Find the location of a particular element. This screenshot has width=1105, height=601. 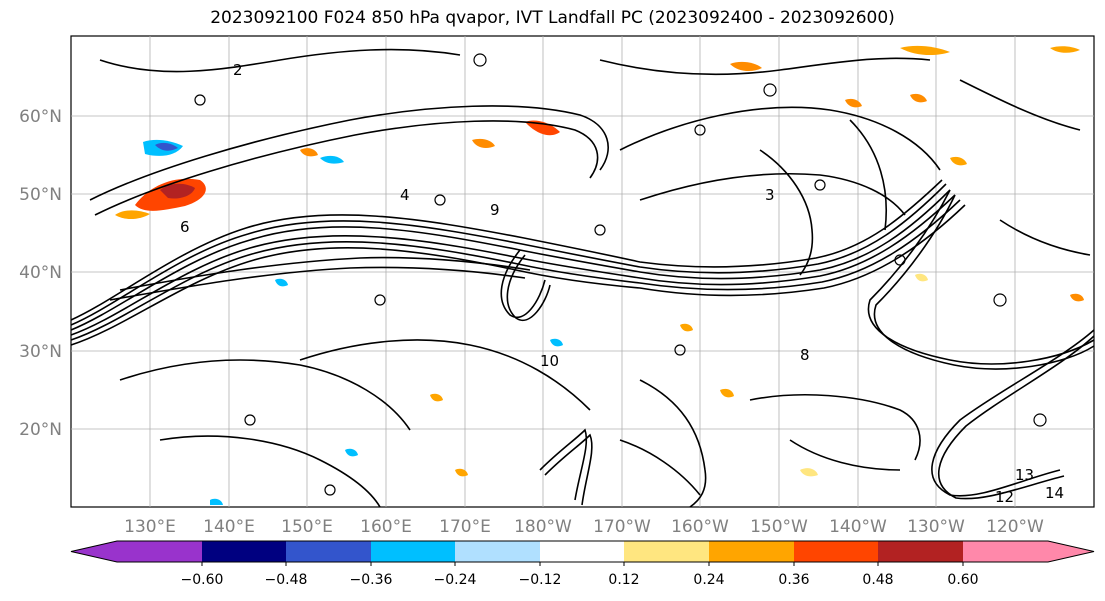

colorbar-tick-label: −0.60 is located at coordinates (202, 580).